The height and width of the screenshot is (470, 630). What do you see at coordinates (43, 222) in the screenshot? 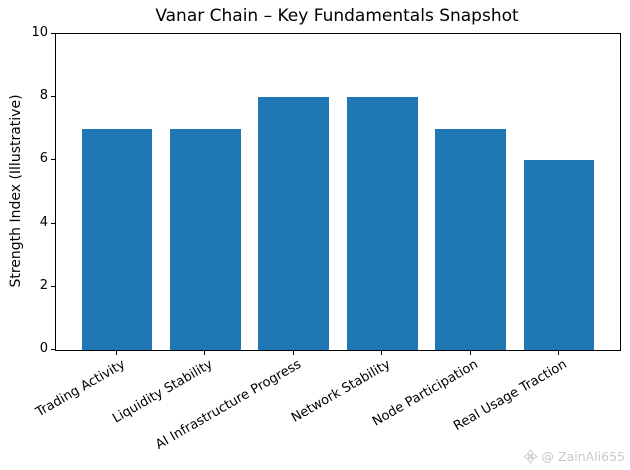
I see `y-tick-label: 4` at bounding box center [43, 222].